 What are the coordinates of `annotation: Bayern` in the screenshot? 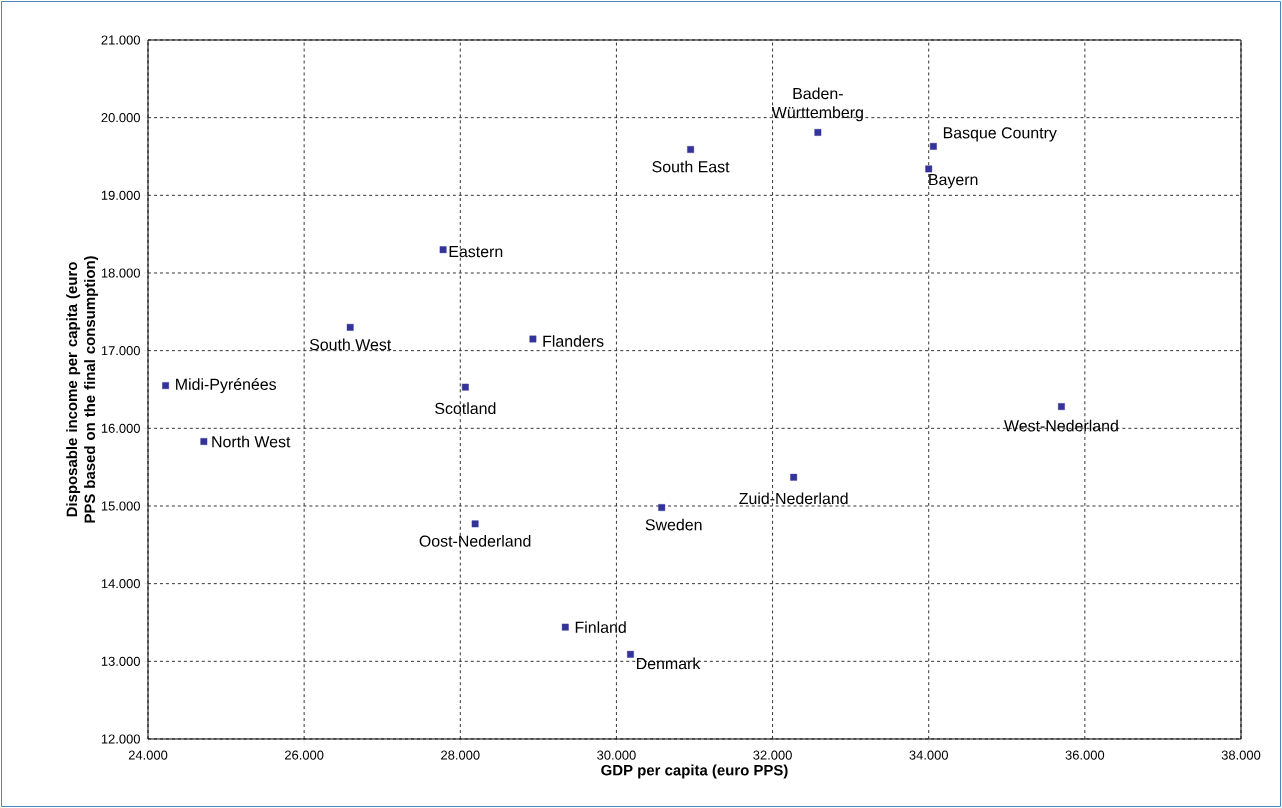 It's located at (953, 181).